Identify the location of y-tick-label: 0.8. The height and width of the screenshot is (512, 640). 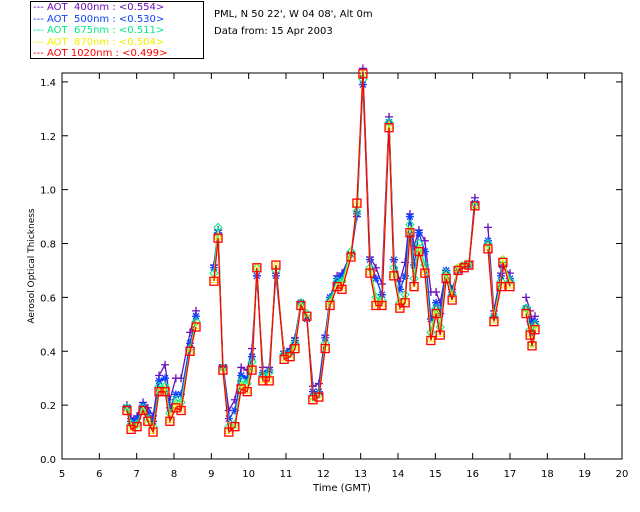
(48, 245).